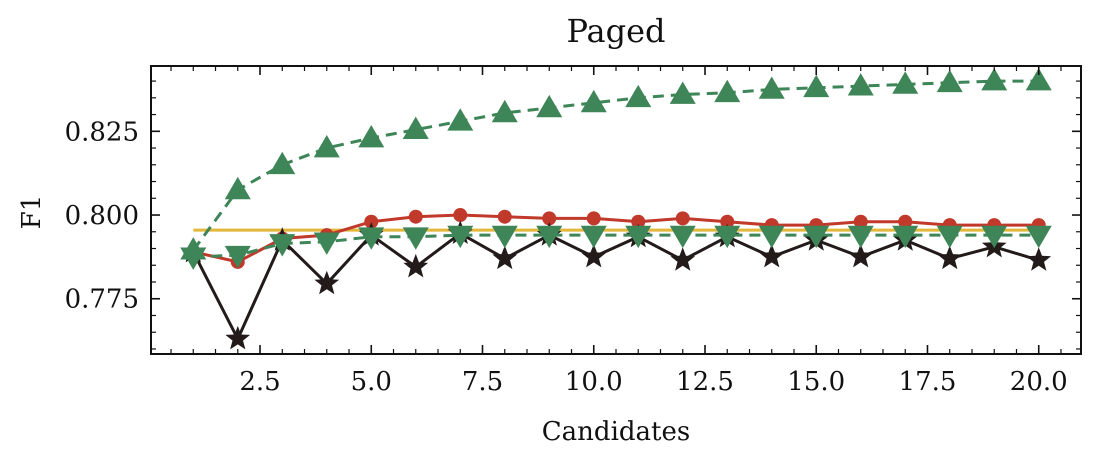  I want to click on y-tick-label: 0.775, so click(102, 300).